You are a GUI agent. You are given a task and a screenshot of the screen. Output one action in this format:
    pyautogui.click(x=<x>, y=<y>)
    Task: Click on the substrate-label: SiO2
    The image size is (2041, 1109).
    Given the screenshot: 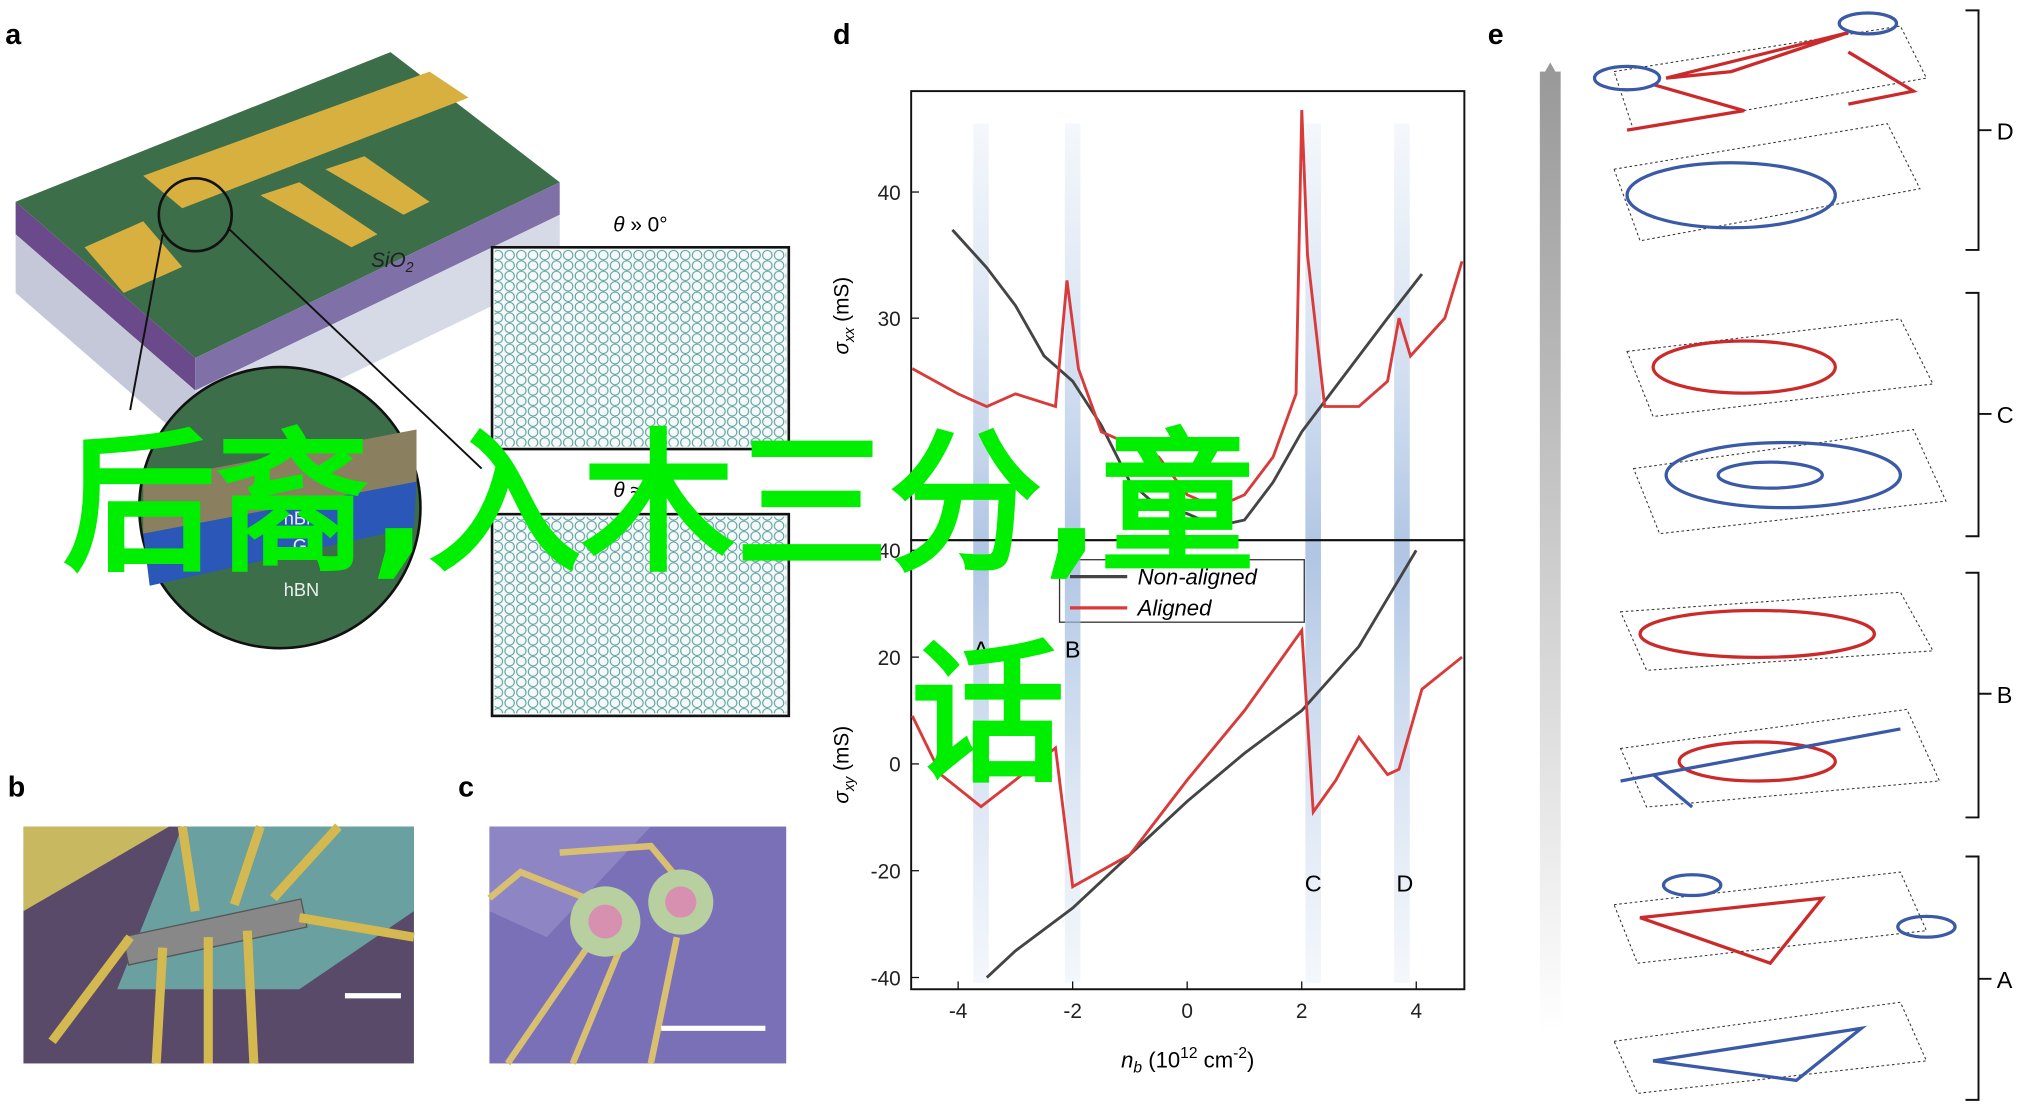 What is the action you would take?
    pyautogui.click(x=392, y=262)
    